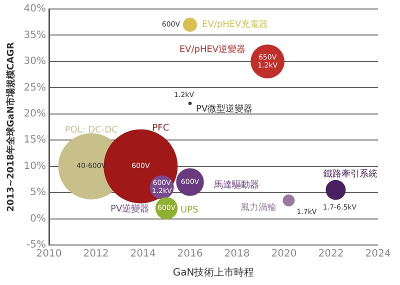 The image size is (400, 285). What do you see at coordinates (331, 254) in the screenshot?
I see `x-tick-label: 2022` at bounding box center [331, 254].